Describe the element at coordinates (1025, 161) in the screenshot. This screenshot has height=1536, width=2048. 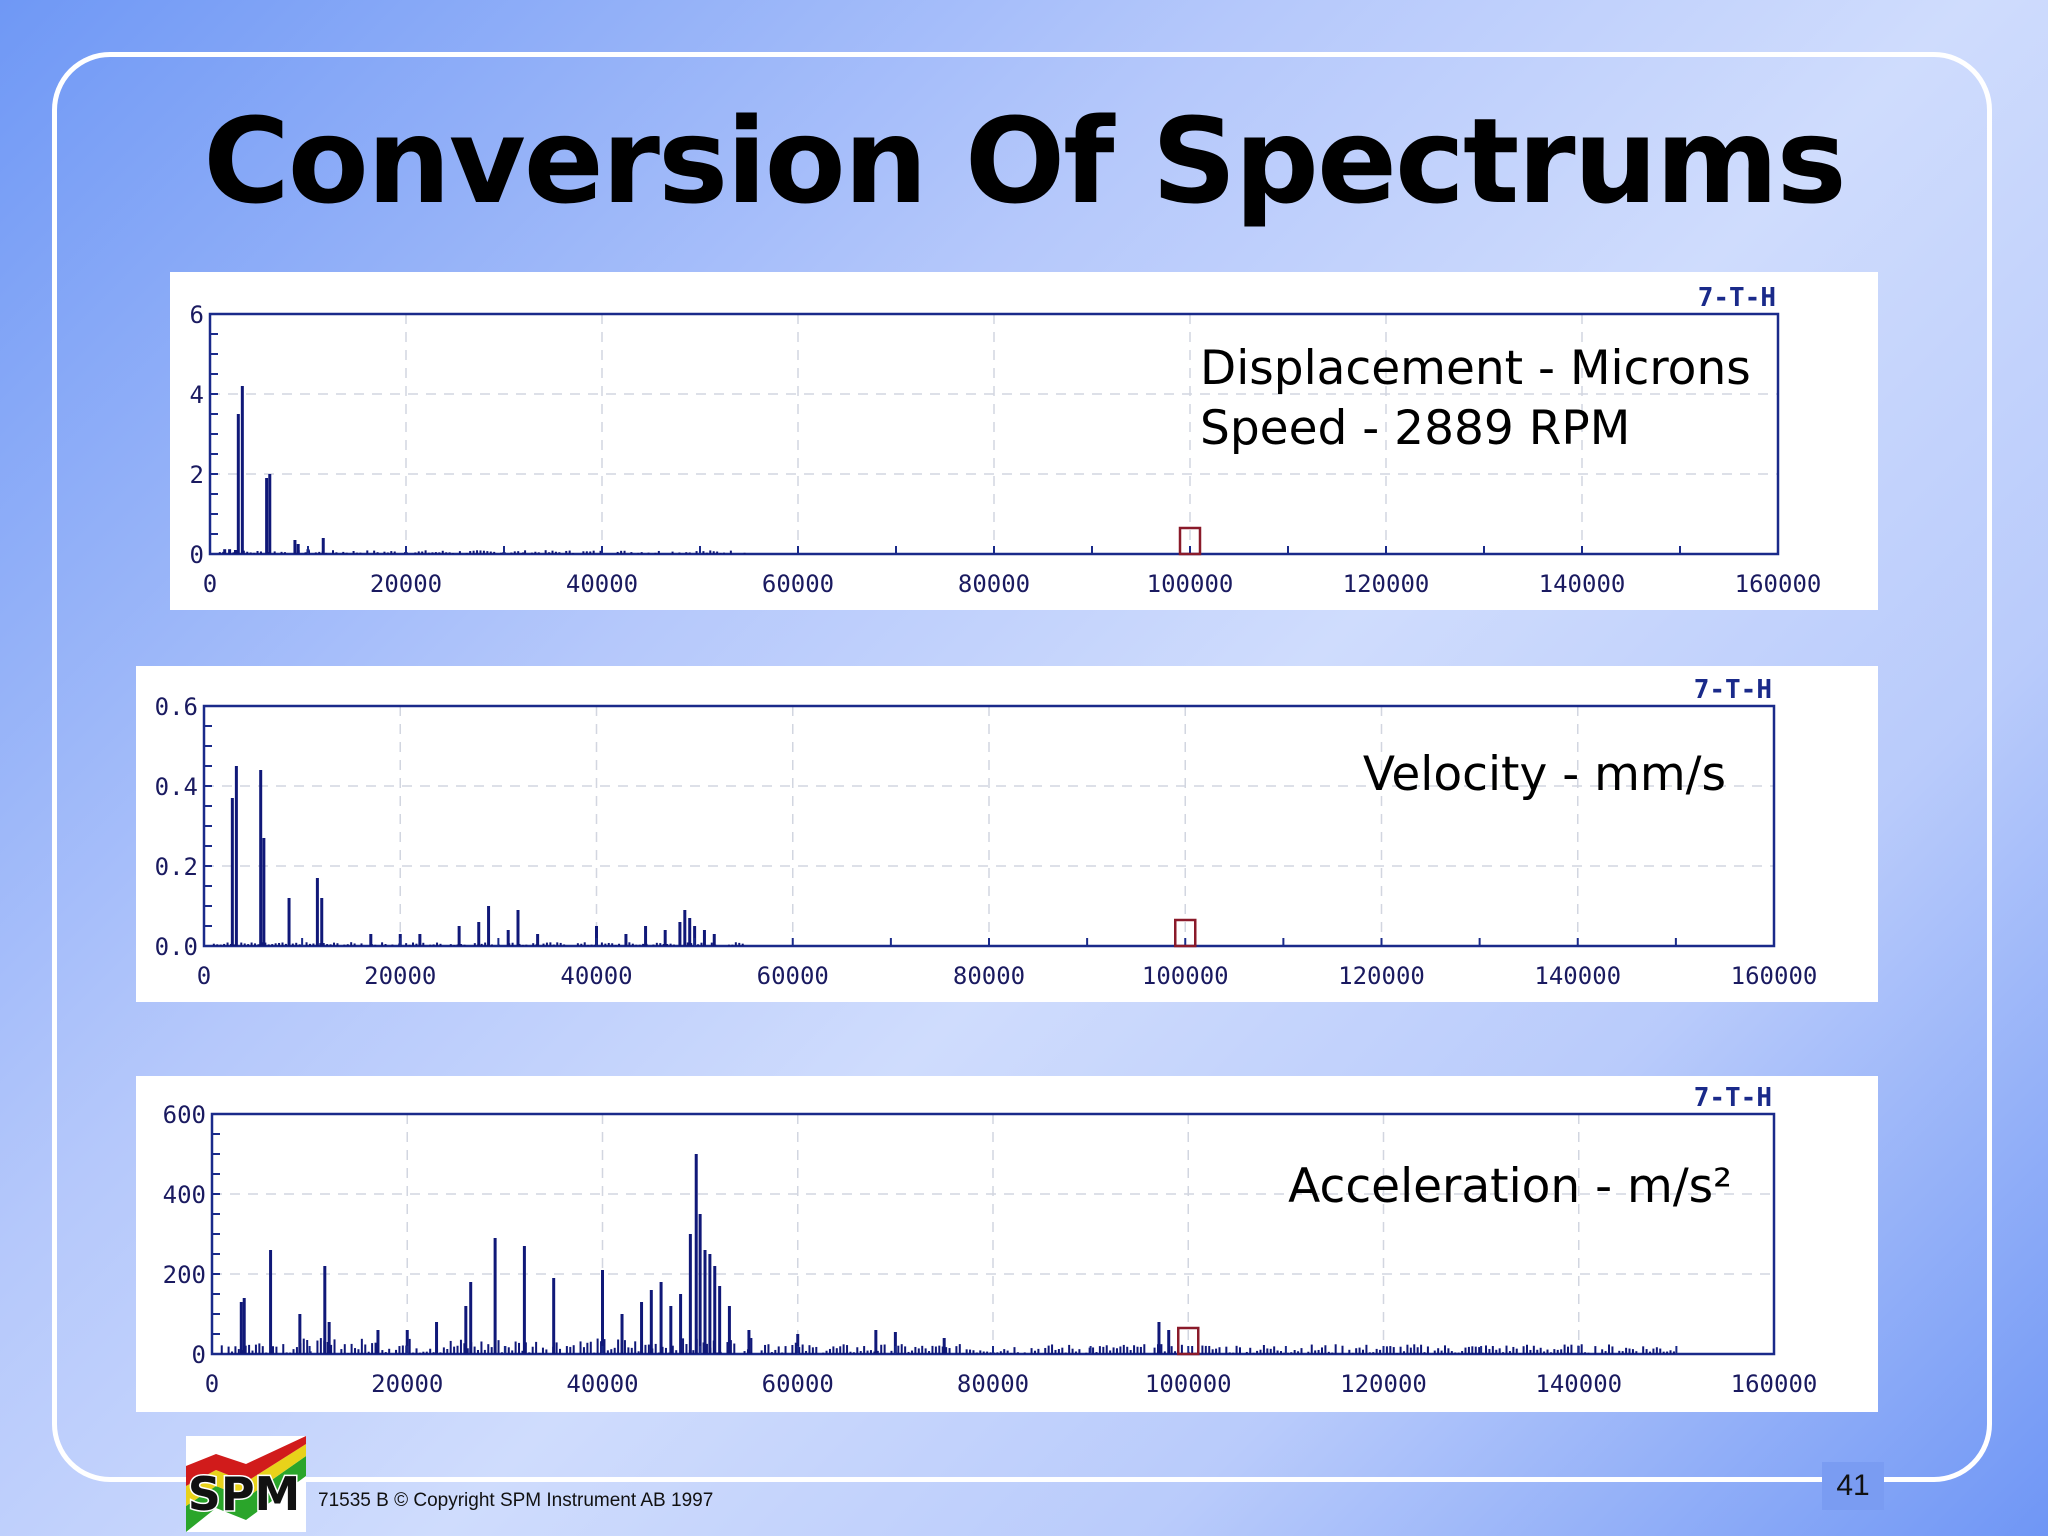
I see `page-title: Conversion Of Spectrums` at that location.